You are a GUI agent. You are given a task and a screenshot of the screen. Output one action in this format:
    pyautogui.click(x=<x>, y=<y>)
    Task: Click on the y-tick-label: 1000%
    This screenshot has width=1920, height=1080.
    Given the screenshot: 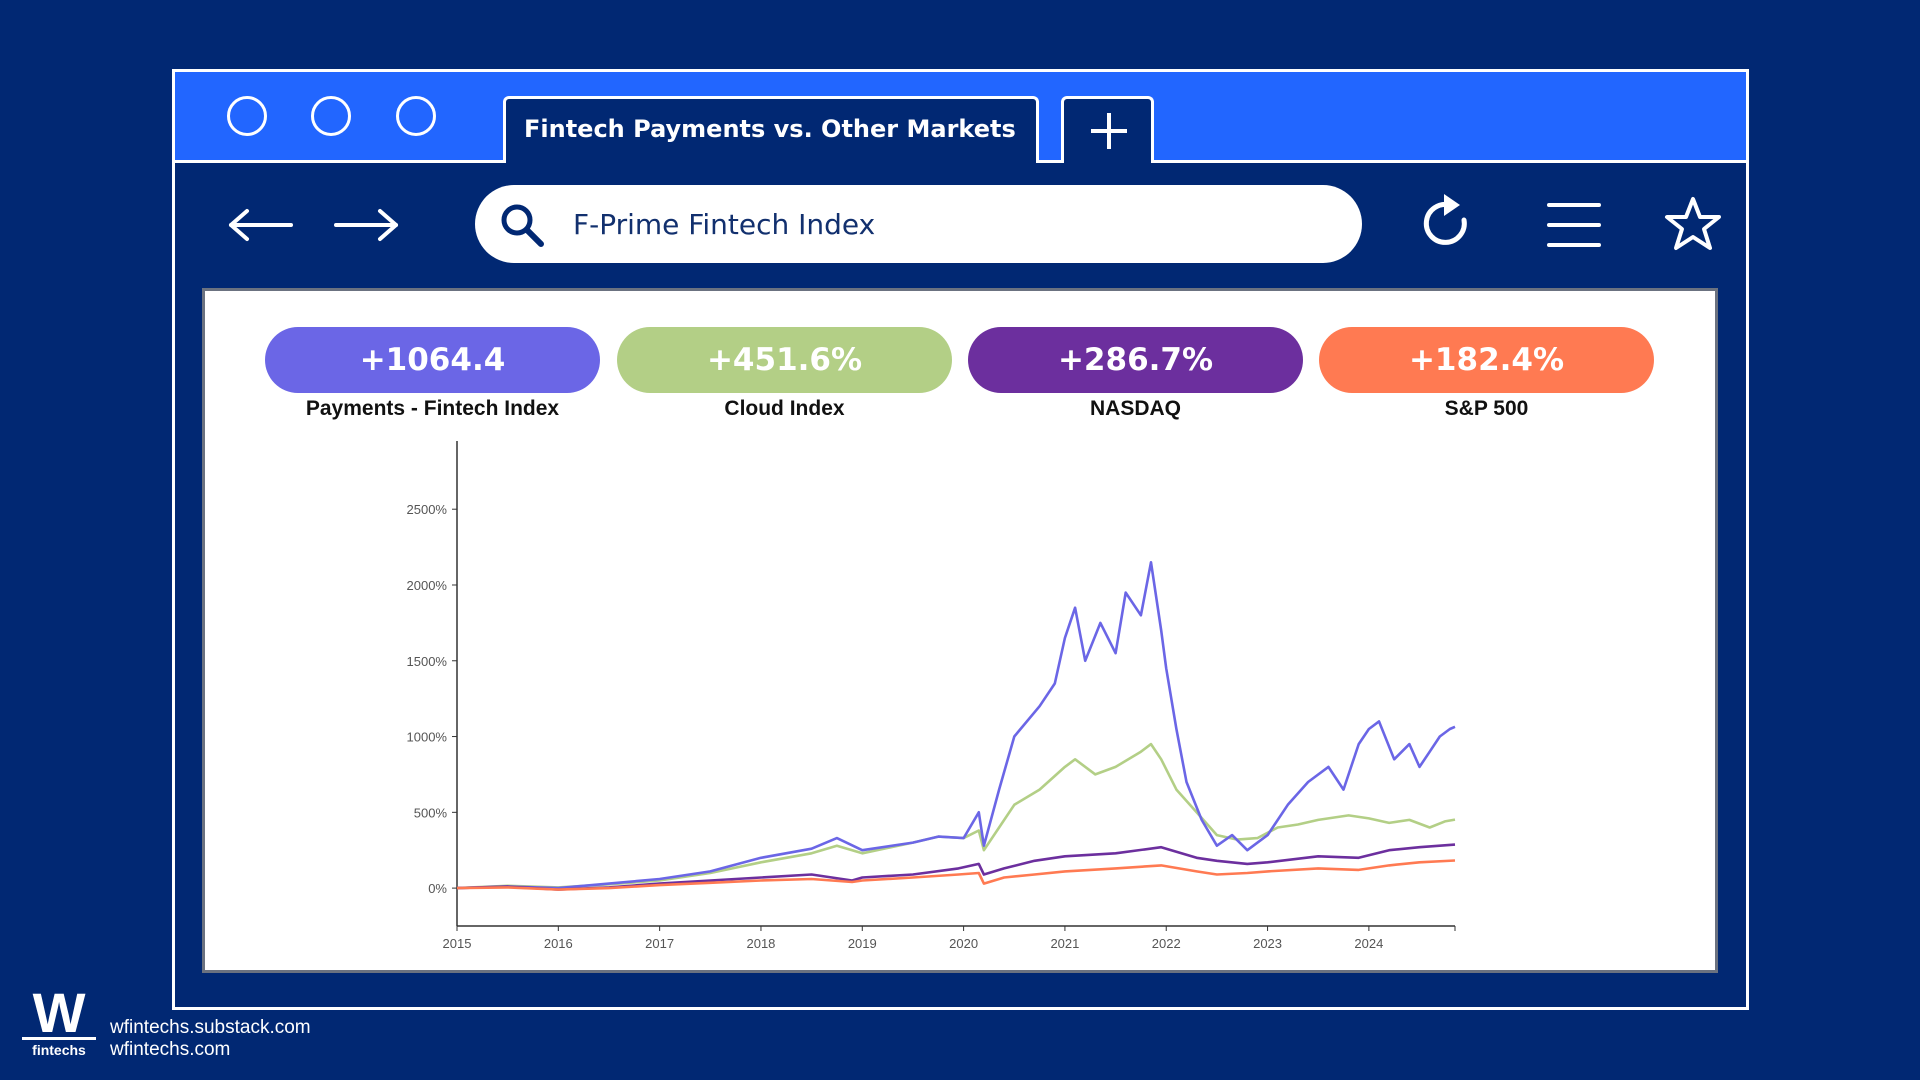 What is the action you would take?
    pyautogui.click(x=427, y=737)
    